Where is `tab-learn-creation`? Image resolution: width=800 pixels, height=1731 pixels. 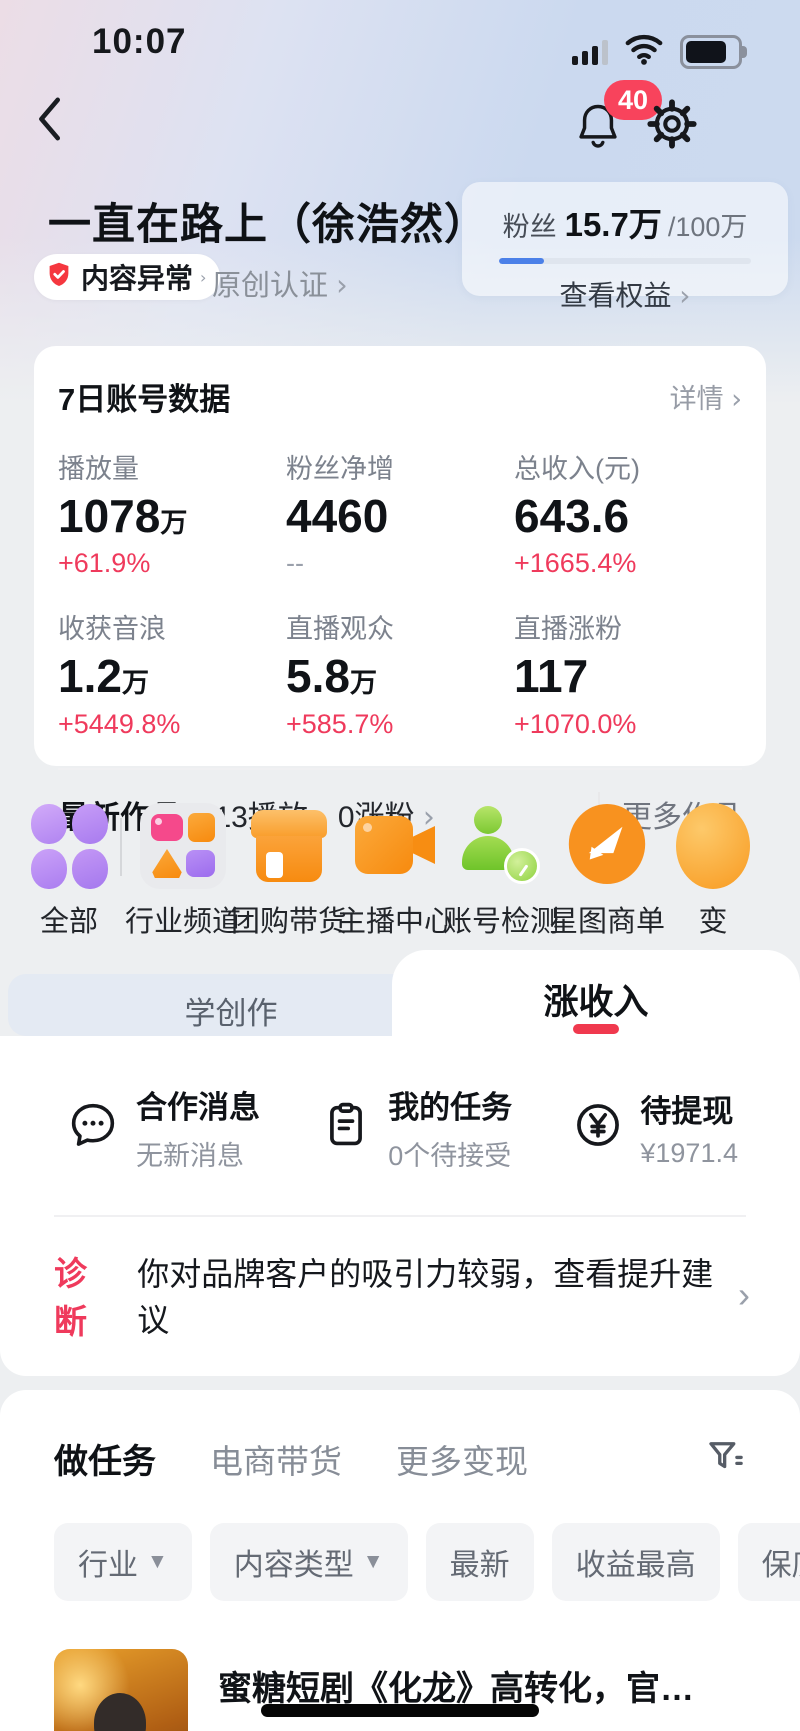 tab-learn-creation is located at coordinates (231, 1005).